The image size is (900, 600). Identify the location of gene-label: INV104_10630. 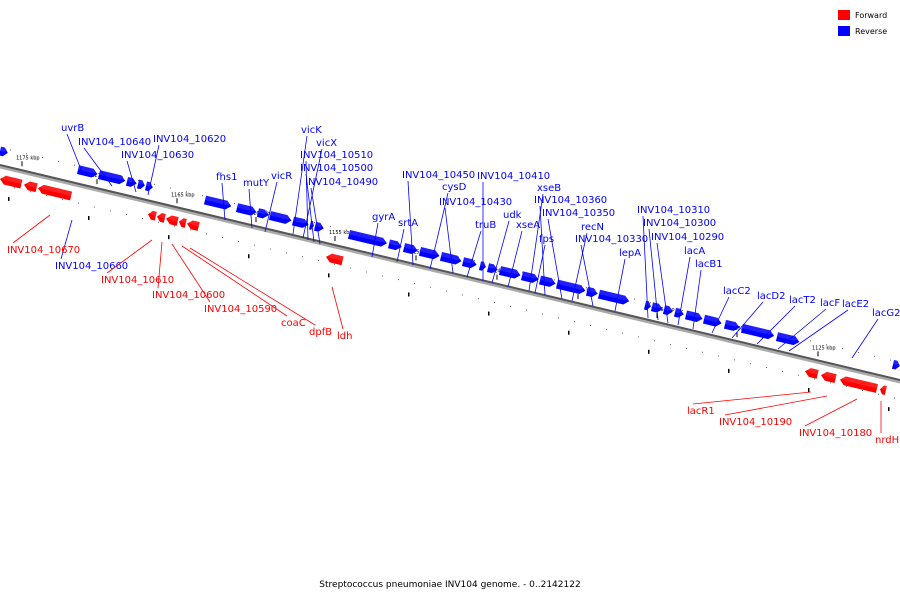
(157, 155).